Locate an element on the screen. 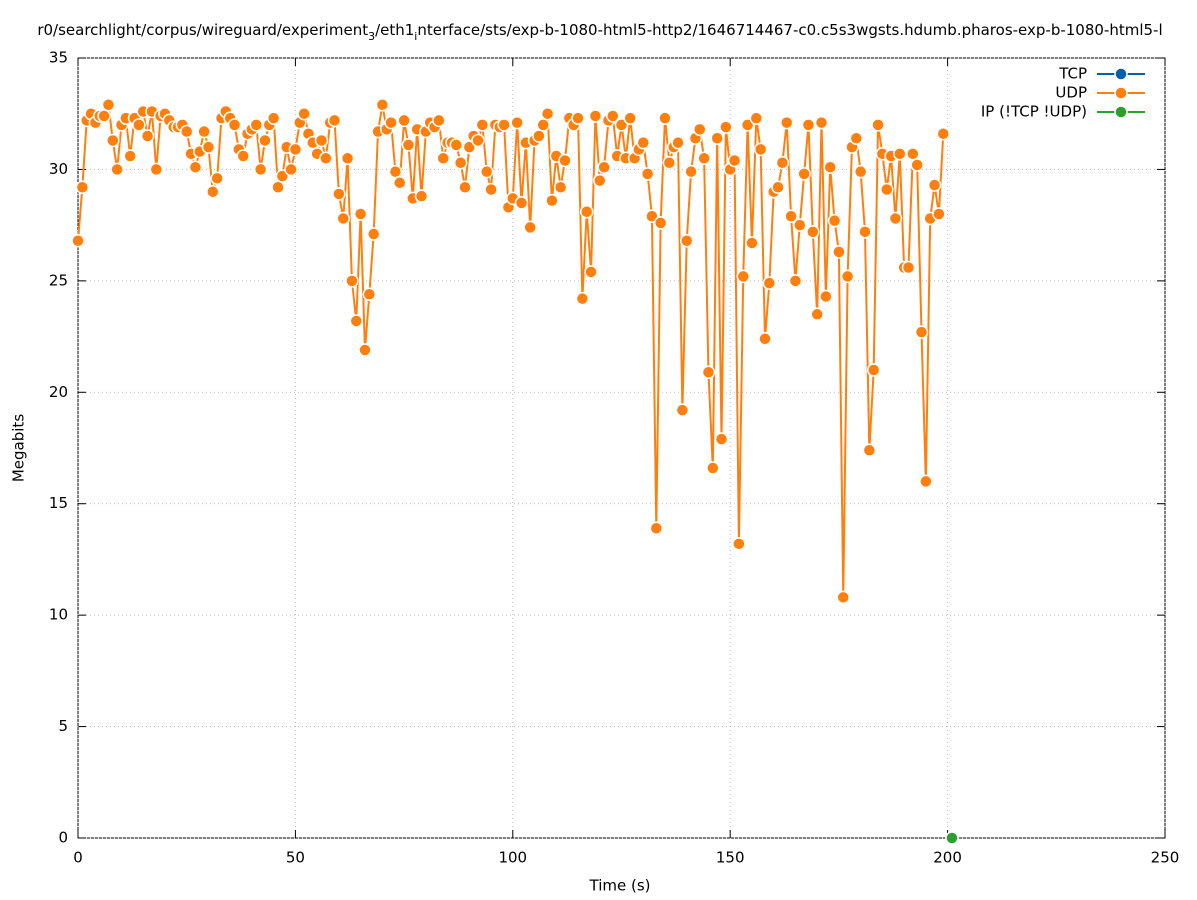  y-tick-label: 5 is located at coordinates (63, 726).